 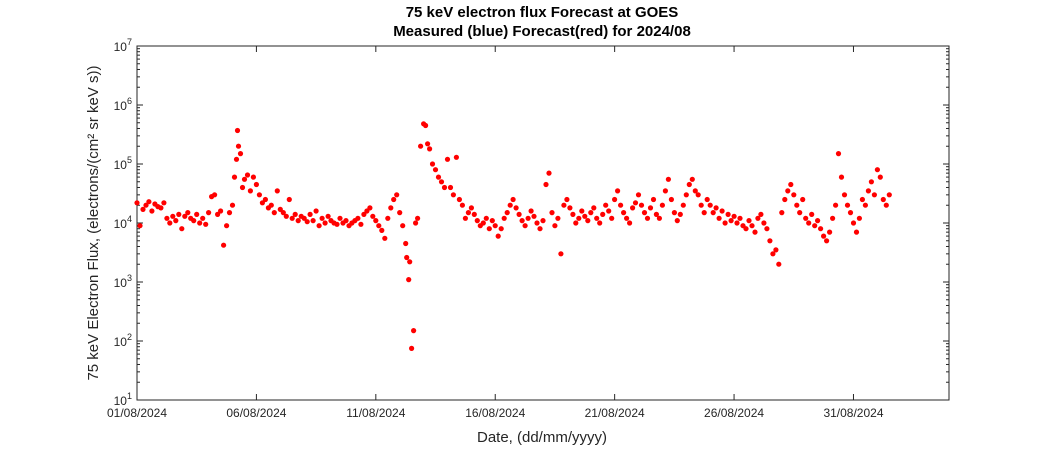 What do you see at coordinates (123, 104) in the screenshot?
I see `y-tick-label: 10⁶` at bounding box center [123, 104].